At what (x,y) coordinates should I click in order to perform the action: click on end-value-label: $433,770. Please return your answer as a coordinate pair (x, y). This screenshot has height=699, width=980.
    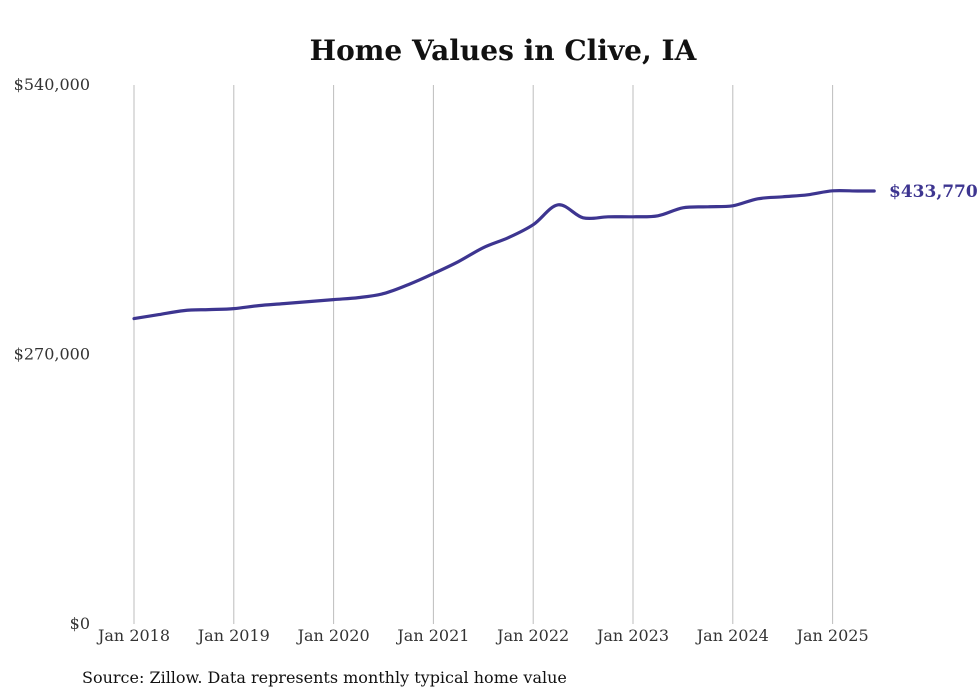
    Looking at the image, I should click on (933, 192).